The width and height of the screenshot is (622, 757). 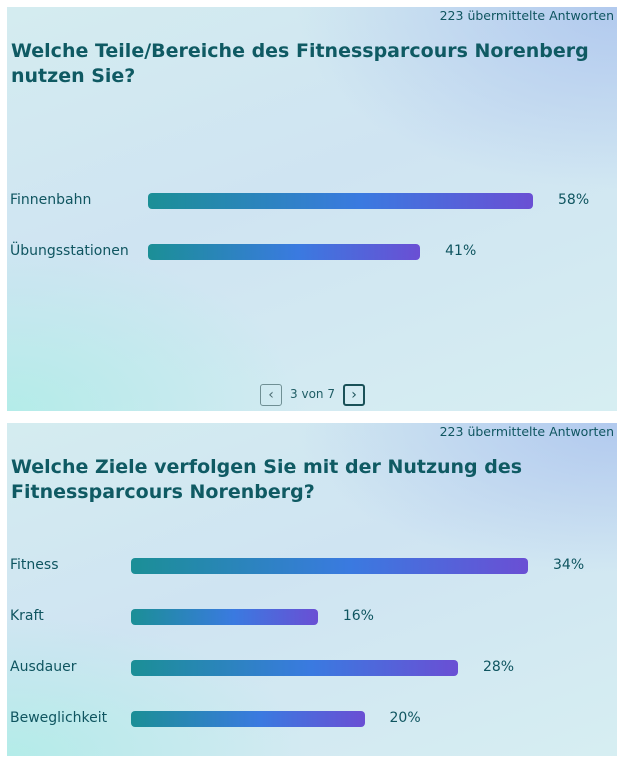 I want to click on bar-beweglichkeit, so click(x=248, y=719).